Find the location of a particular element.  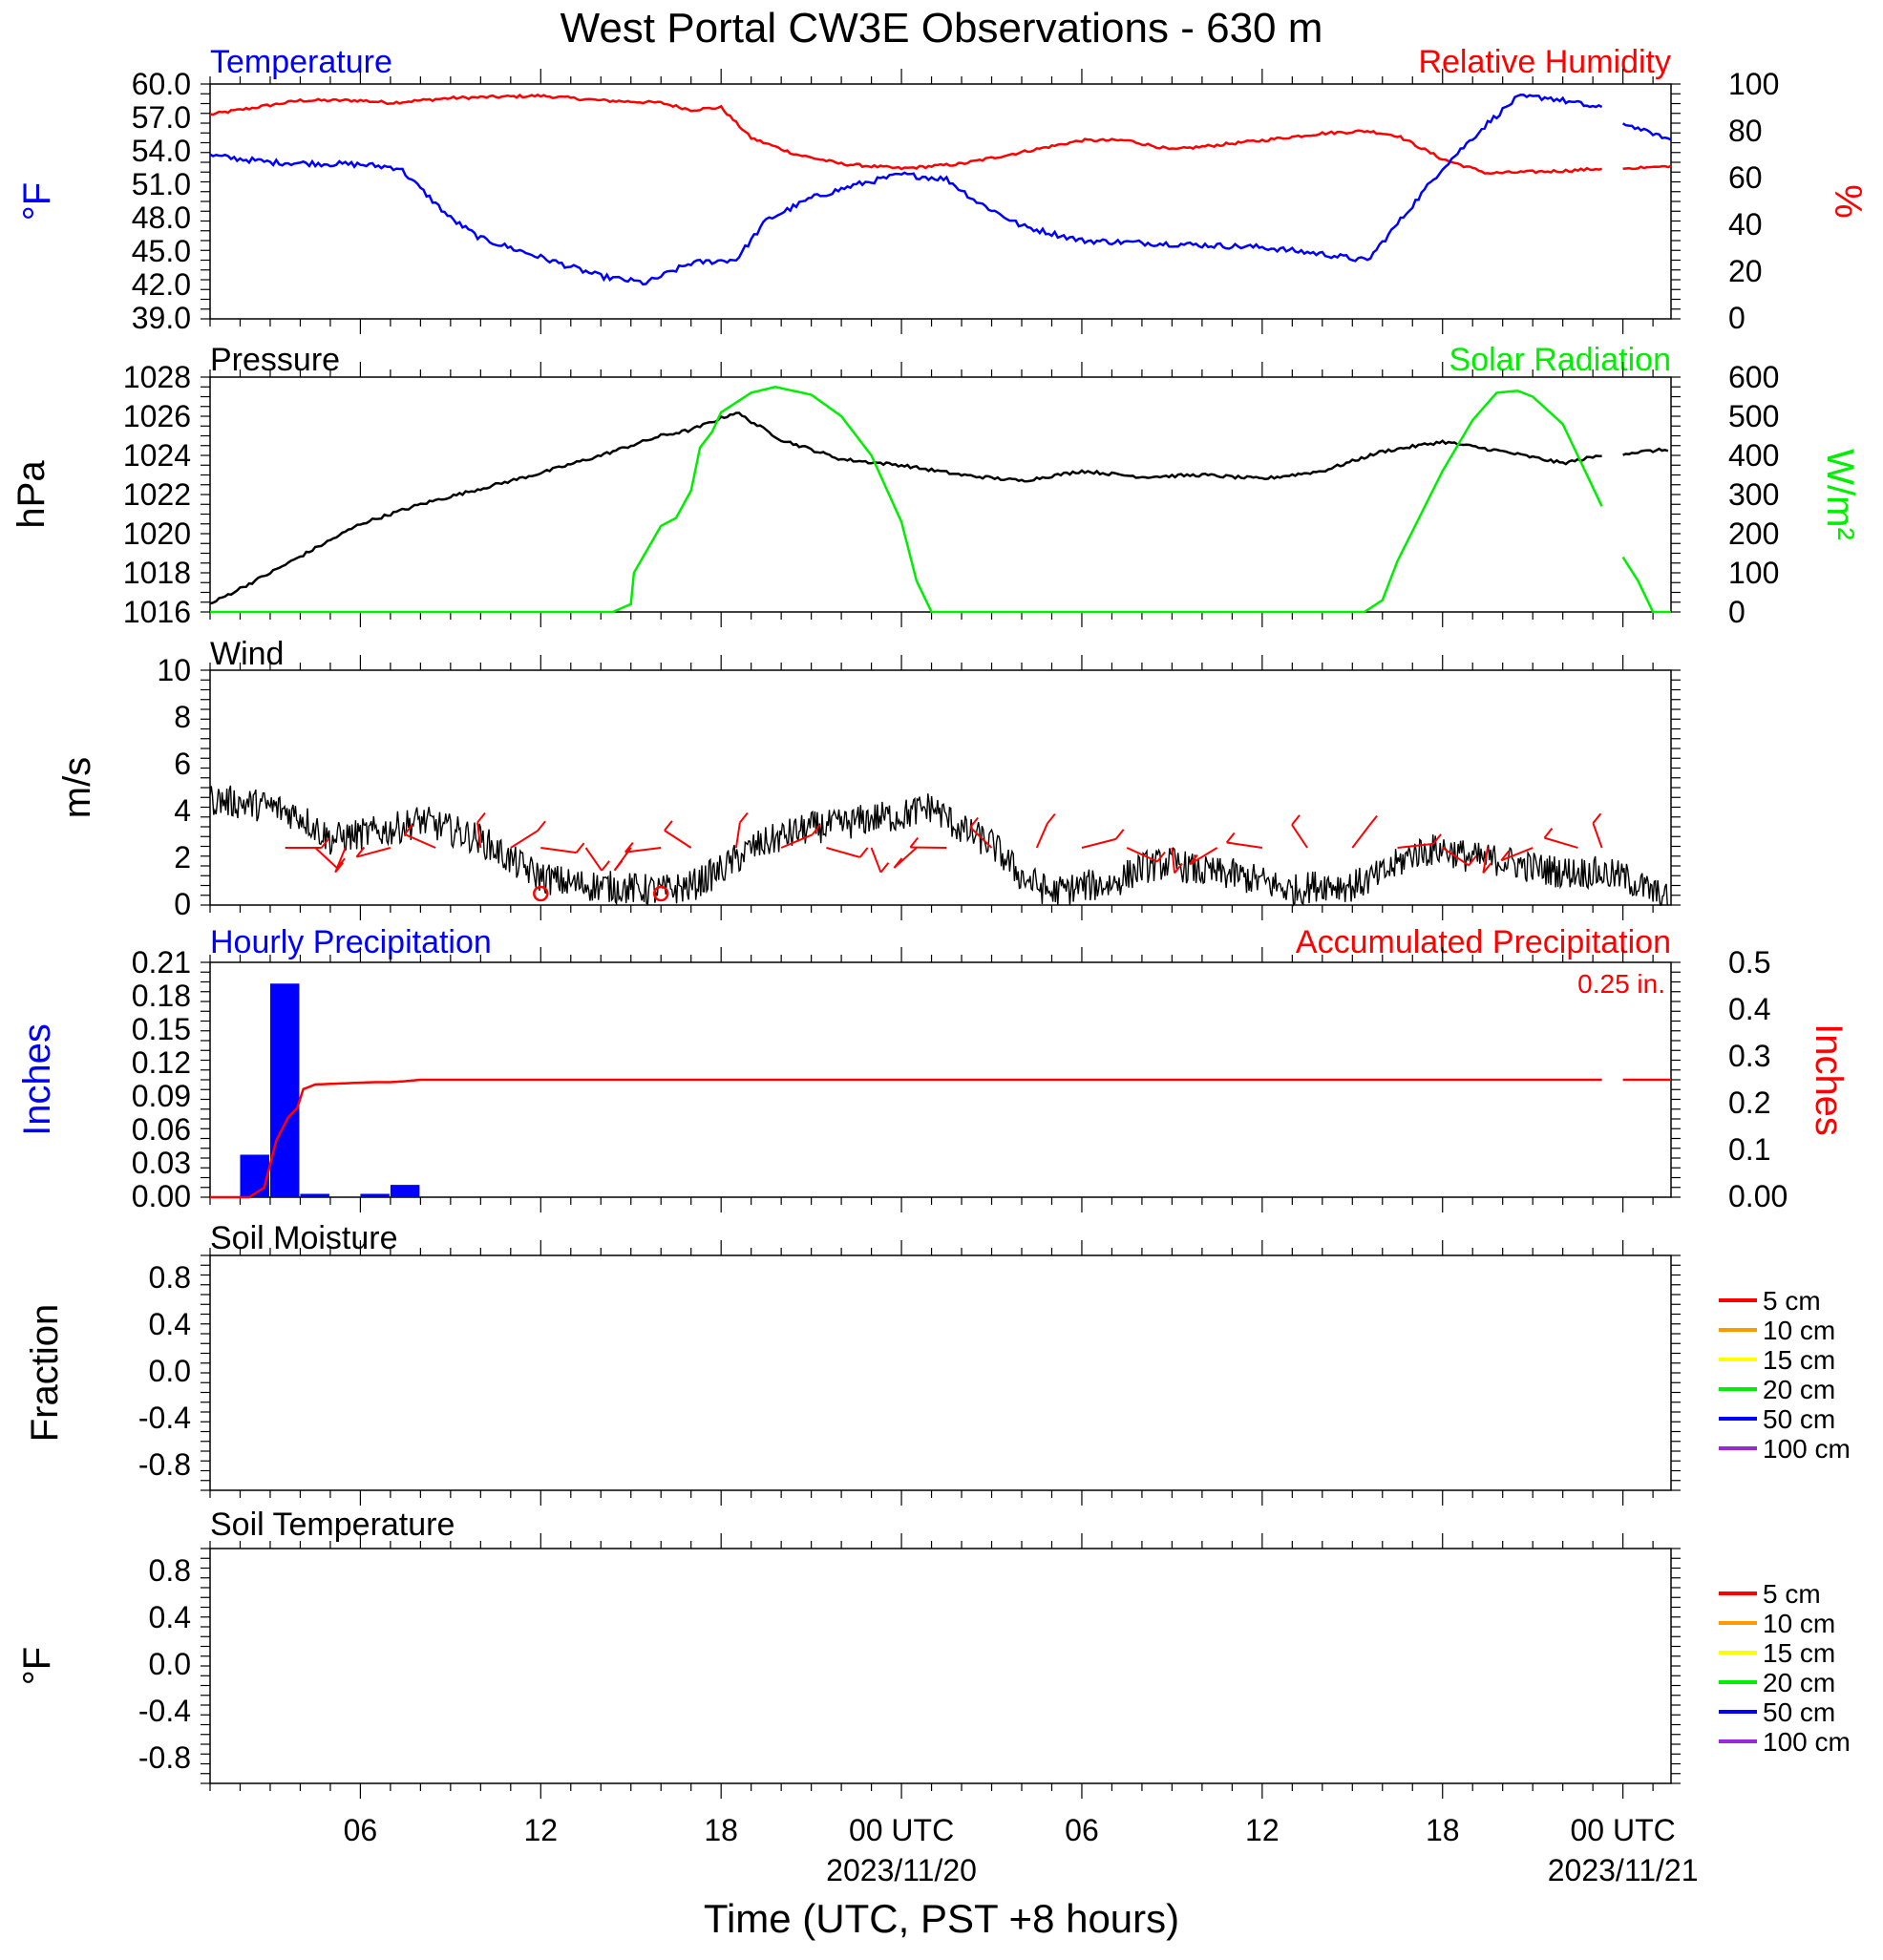

y-tick-label: 600 is located at coordinates (1753, 377).